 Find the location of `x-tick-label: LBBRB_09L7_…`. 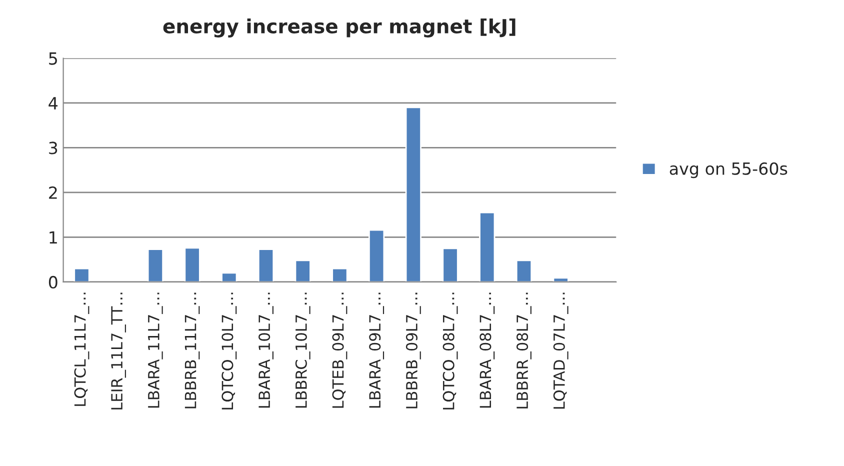

x-tick-label: LBBRB_09L7_… is located at coordinates (413, 350).